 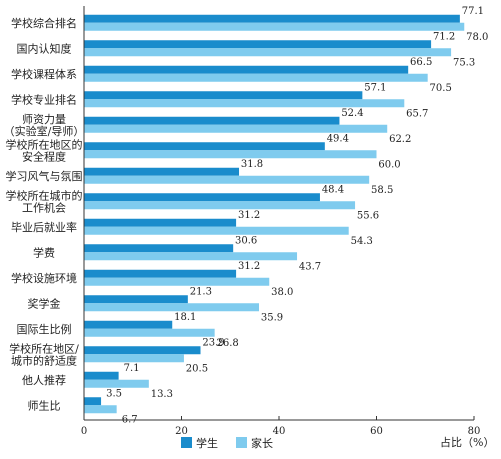 What do you see at coordinates (338, 138) in the screenshot?
I see `value-label-student-5: 49.4` at bounding box center [338, 138].